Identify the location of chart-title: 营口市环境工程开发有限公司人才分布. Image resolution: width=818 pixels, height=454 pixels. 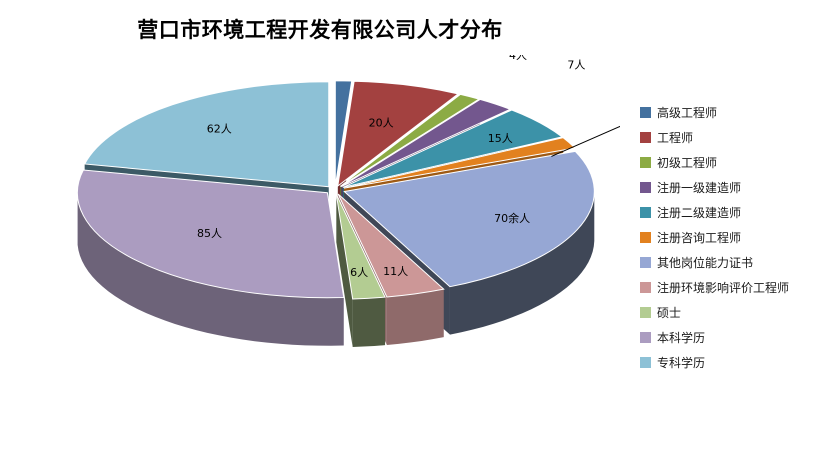
(320, 29).